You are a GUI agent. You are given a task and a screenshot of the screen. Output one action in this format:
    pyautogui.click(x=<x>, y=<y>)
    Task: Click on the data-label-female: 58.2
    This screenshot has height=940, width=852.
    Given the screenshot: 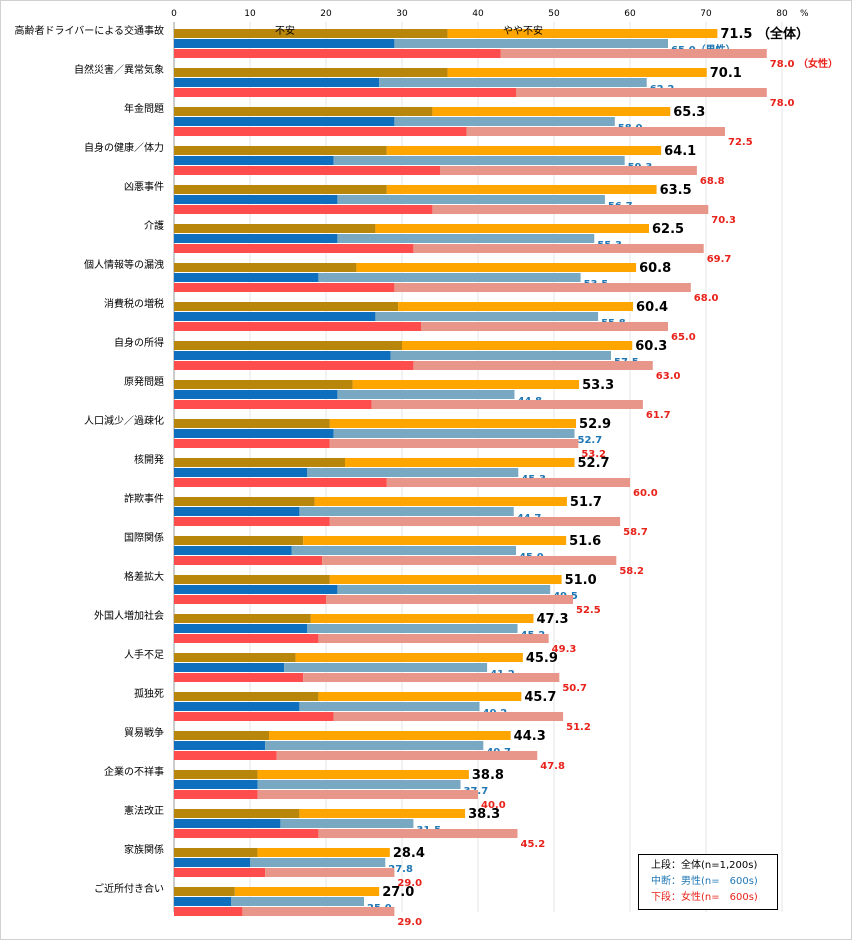 What is the action you would take?
    pyautogui.click(x=631, y=571)
    